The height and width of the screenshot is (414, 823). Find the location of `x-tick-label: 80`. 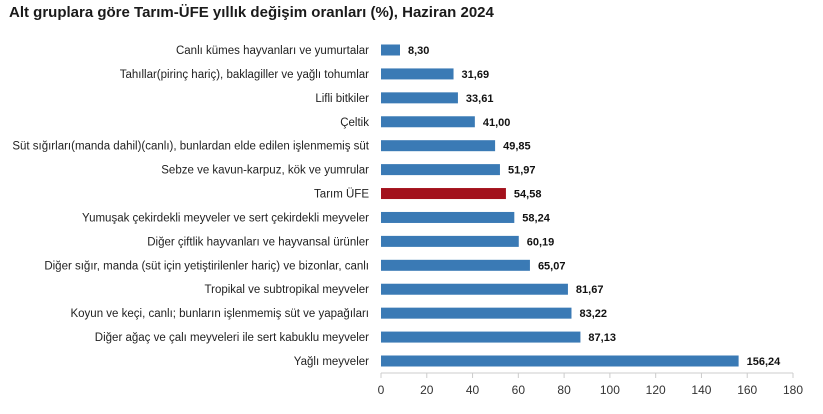

x-tick-label: 80 is located at coordinates (564, 390).